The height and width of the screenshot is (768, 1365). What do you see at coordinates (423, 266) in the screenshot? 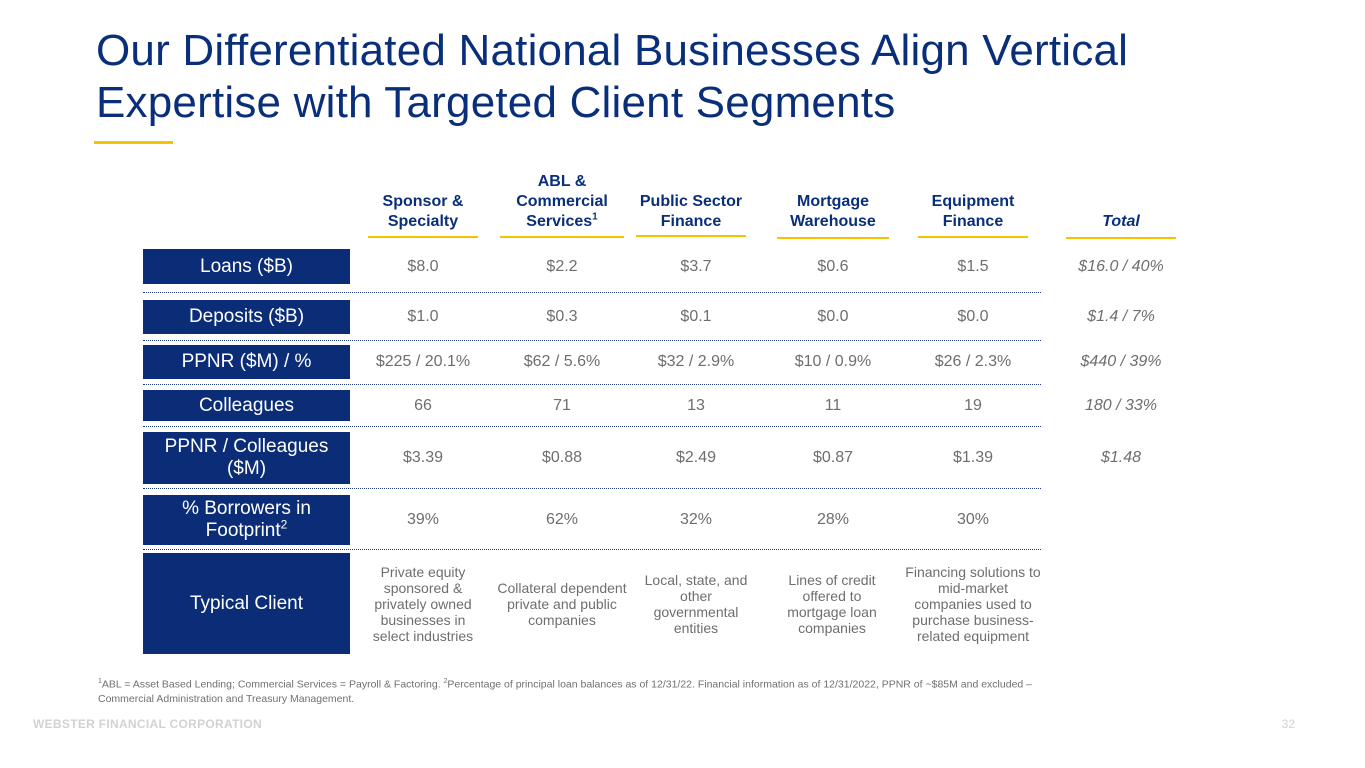
I see `table-cell: $8.0` at bounding box center [423, 266].